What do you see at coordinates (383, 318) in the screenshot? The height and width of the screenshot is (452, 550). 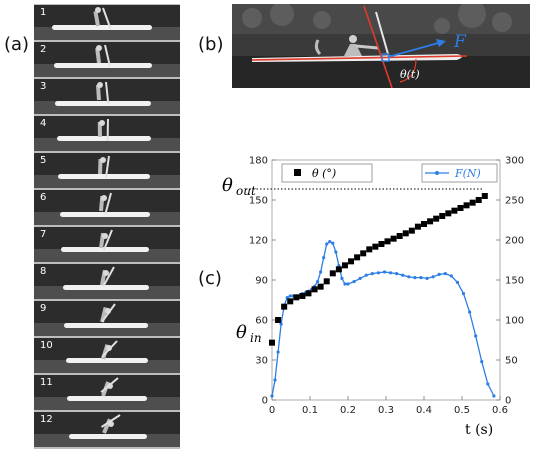 I see `force-series-line` at bounding box center [383, 318].